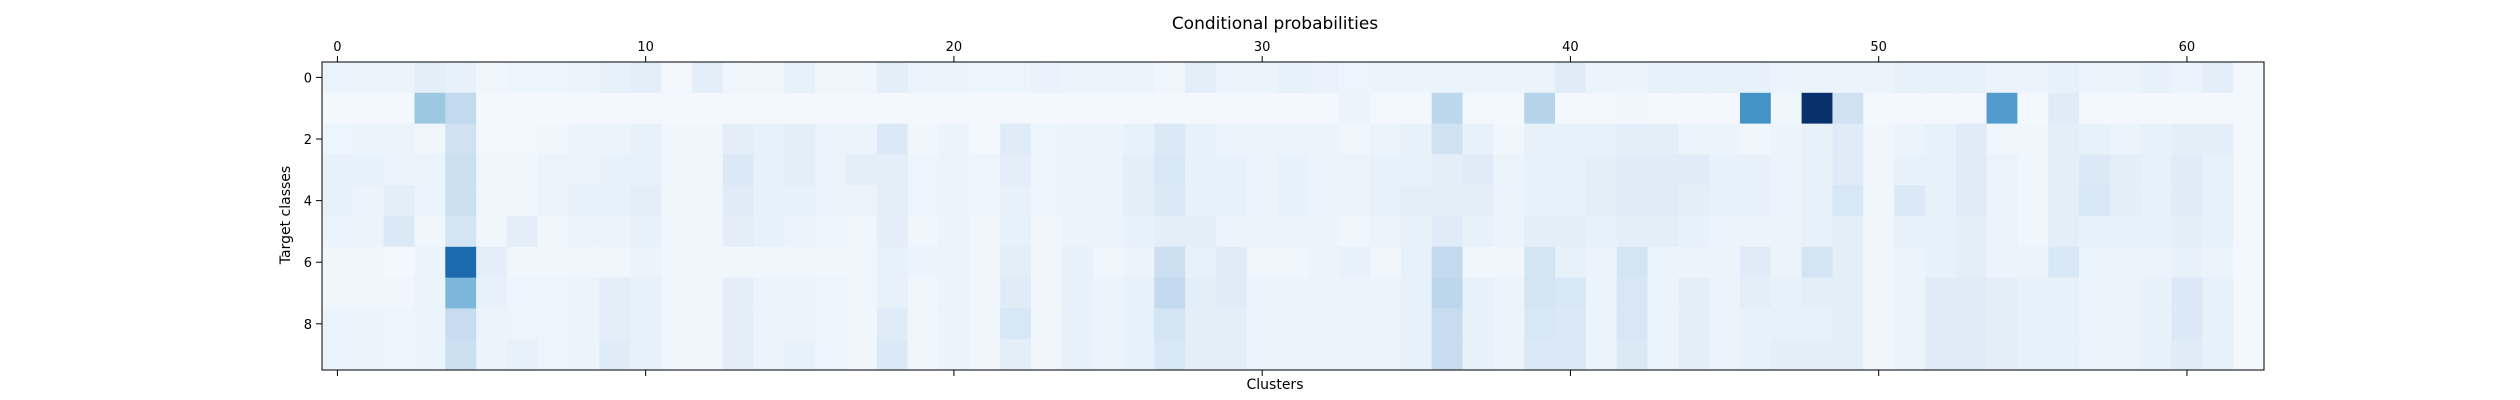 The height and width of the screenshot is (400, 2520). Describe the element at coordinates (2187, 47) in the screenshot. I see `x-tick-label: 60` at that location.